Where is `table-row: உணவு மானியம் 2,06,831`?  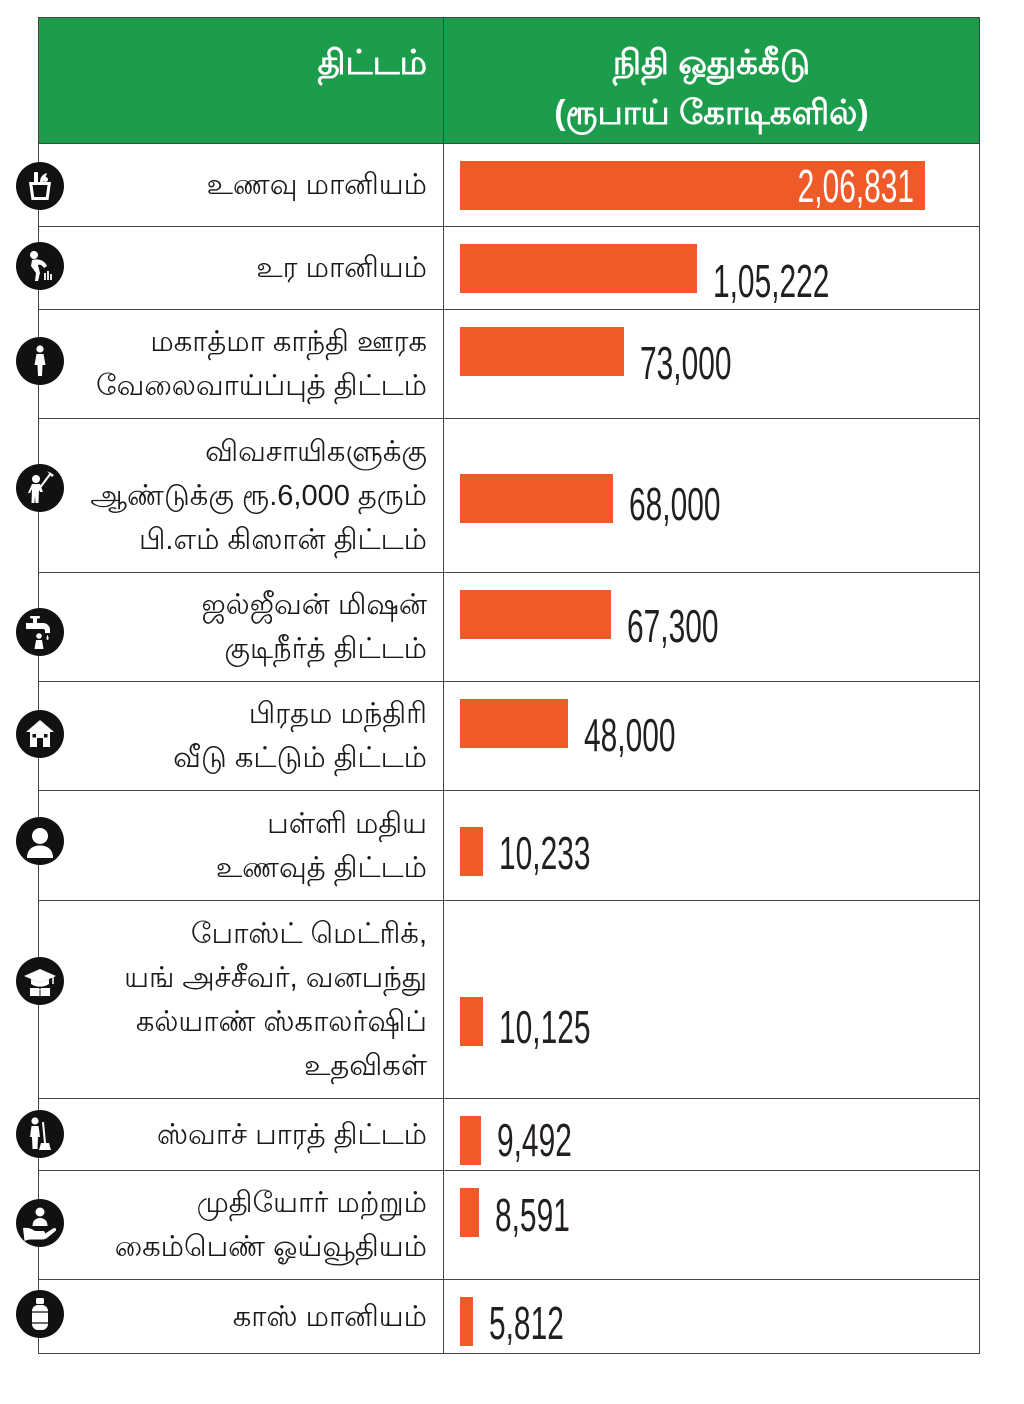 table-row: உணவு மானியம் 2,06,831 is located at coordinates (497, 185).